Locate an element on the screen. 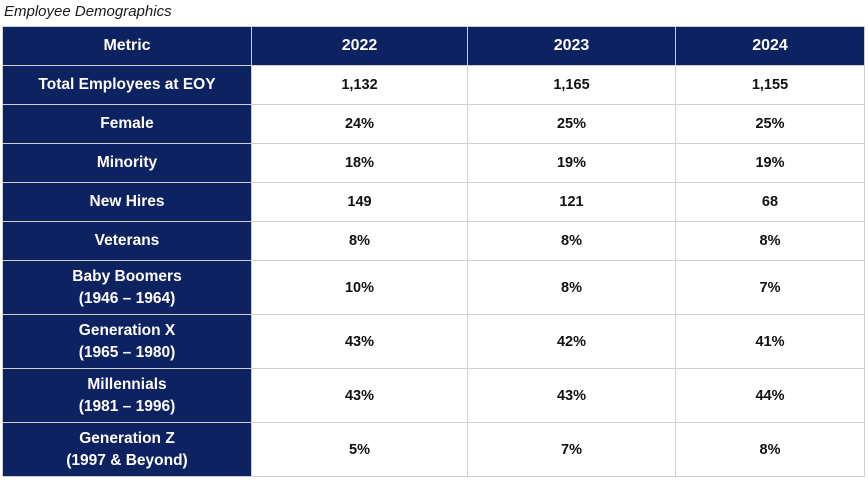 The width and height of the screenshot is (868, 485). cell-2022: 8% is located at coordinates (359, 241).